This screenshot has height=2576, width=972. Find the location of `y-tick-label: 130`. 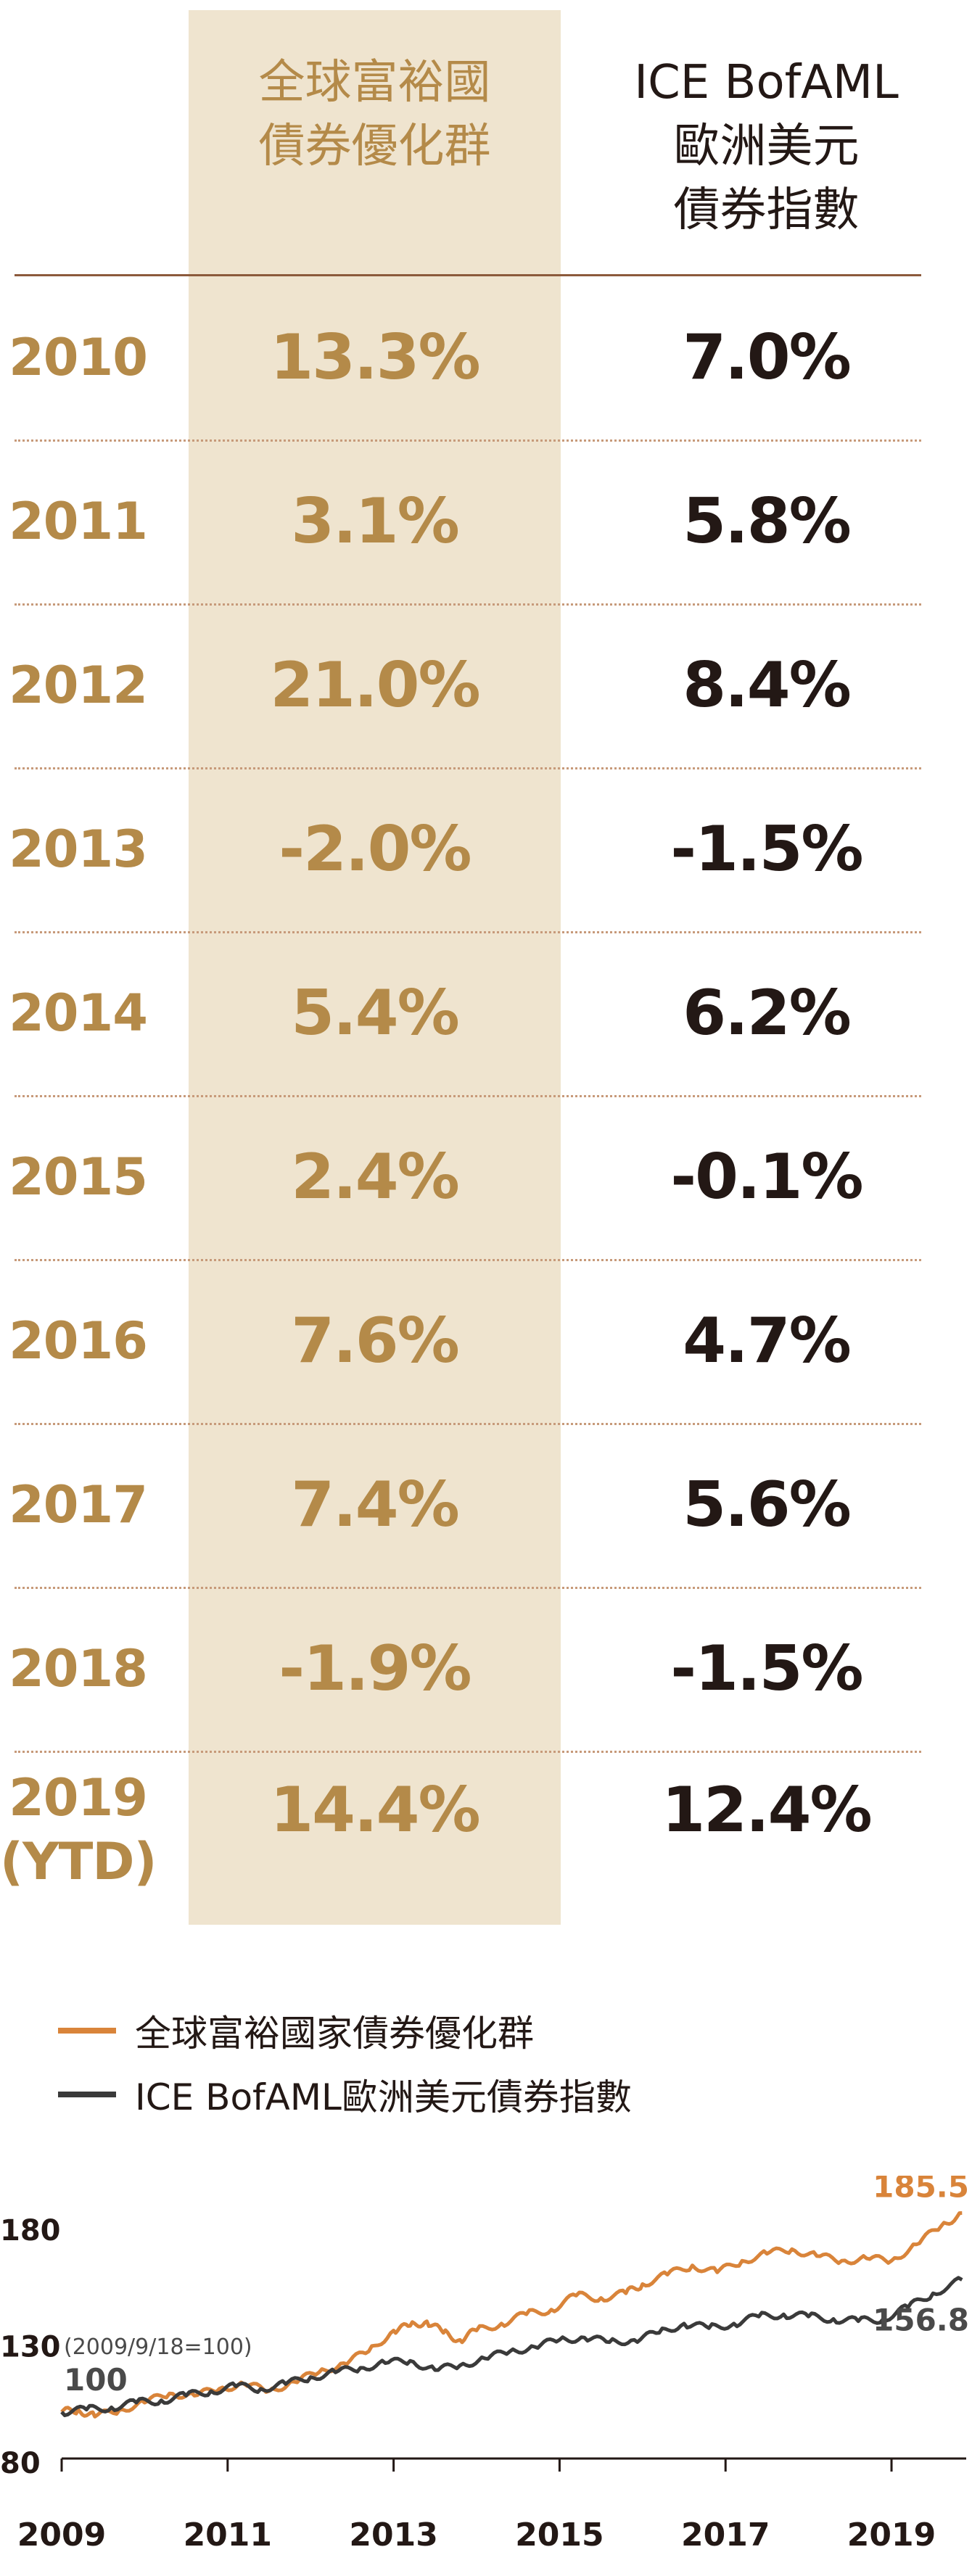

y-tick-label: 130 is located at coordinates (31, 2347).